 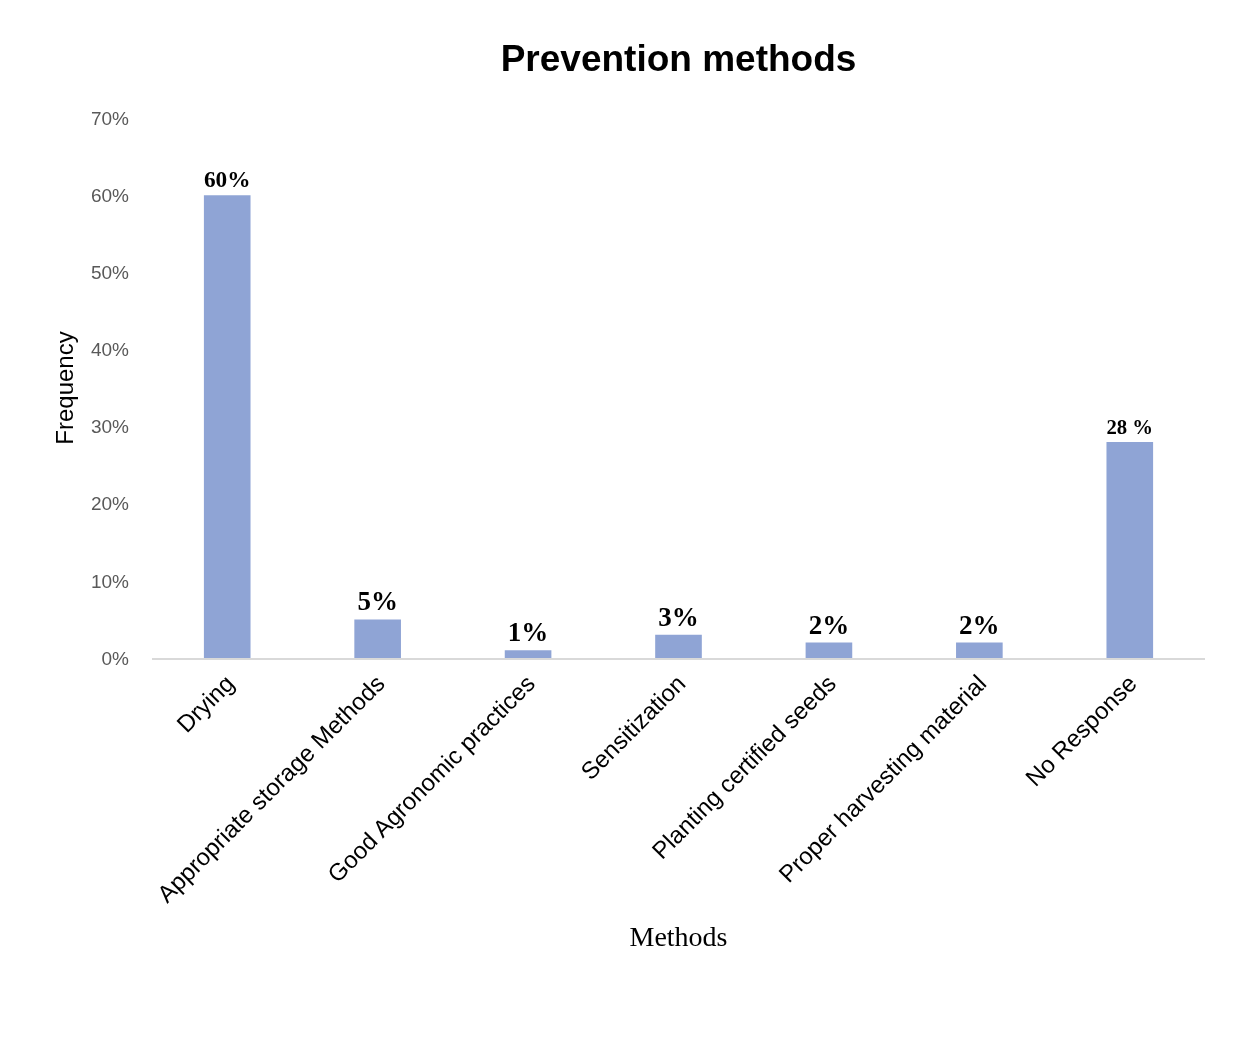 What do you see at coordinates (110, 195) in the screenshot?
I see `y-tick-label: 60%` at bounding box center [110, 195].